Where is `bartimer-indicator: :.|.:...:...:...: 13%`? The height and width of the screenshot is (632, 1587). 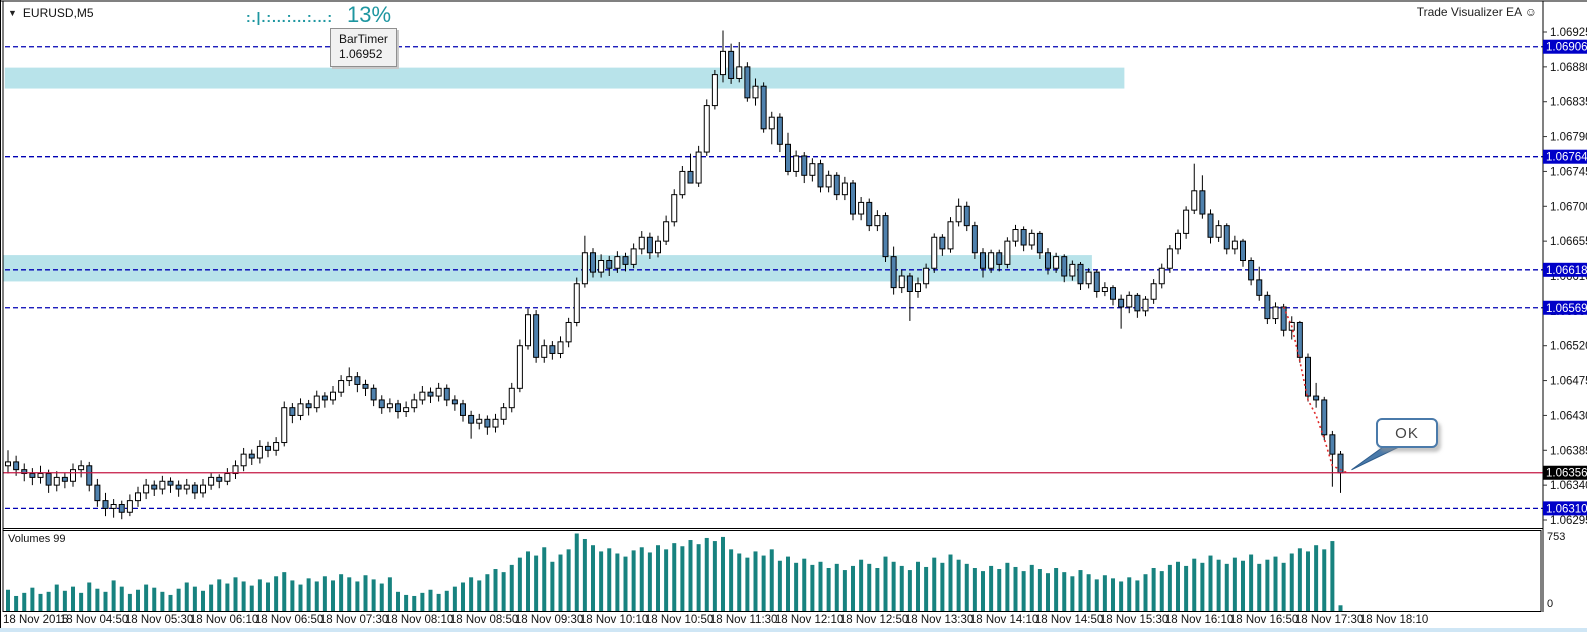
bartimer-indicator: :.|.:...:...:...: 13% is located at coordinates (318, 15).